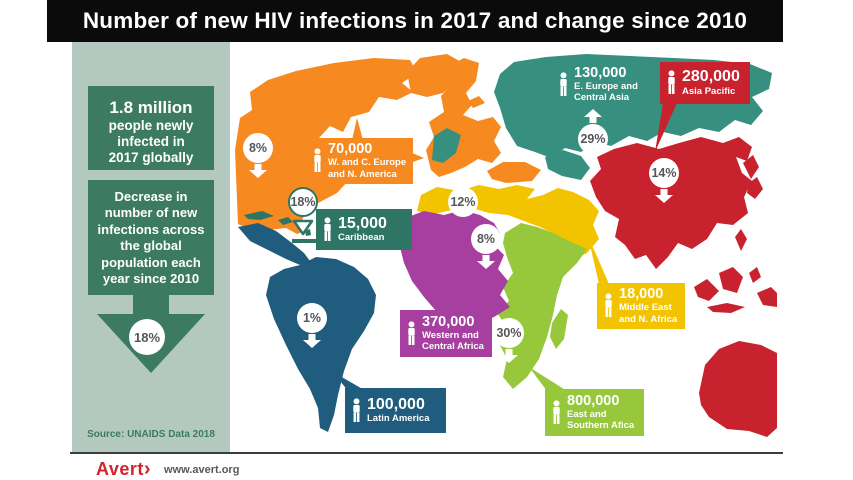  I want to click on region-java, so click(726, 308).